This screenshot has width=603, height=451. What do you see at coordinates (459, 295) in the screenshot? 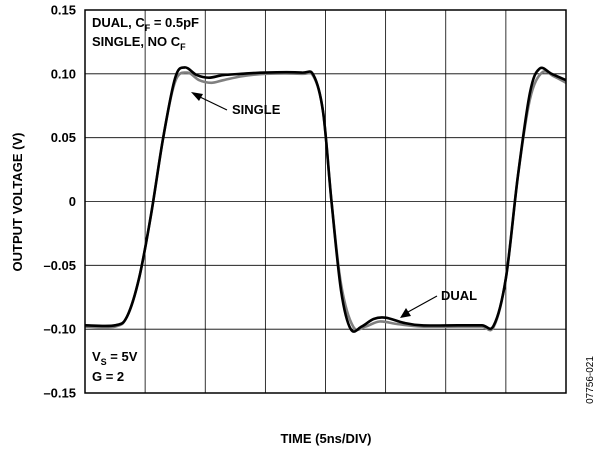
I see `dual-callout-label: DUAL` at bounding box center [459, 295].